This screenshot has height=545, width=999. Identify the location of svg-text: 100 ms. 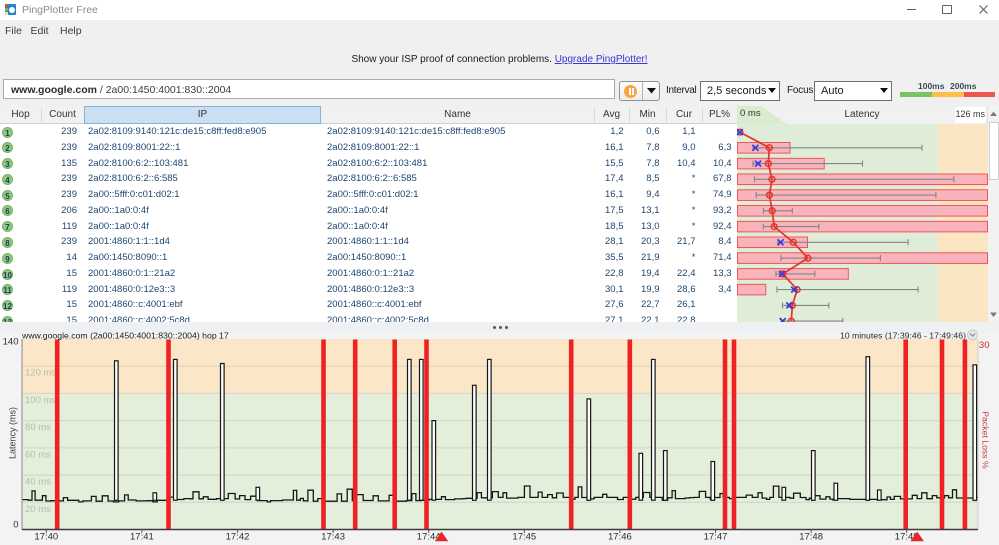
(40, 400).